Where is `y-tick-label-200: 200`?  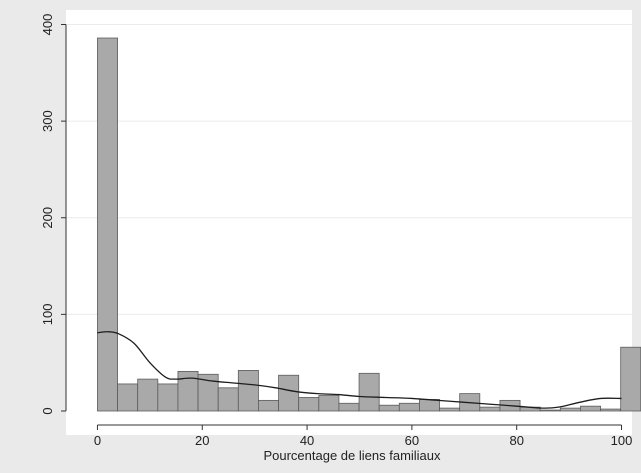 y-tick-label-200: 200 is located at coordinates (47, 218).